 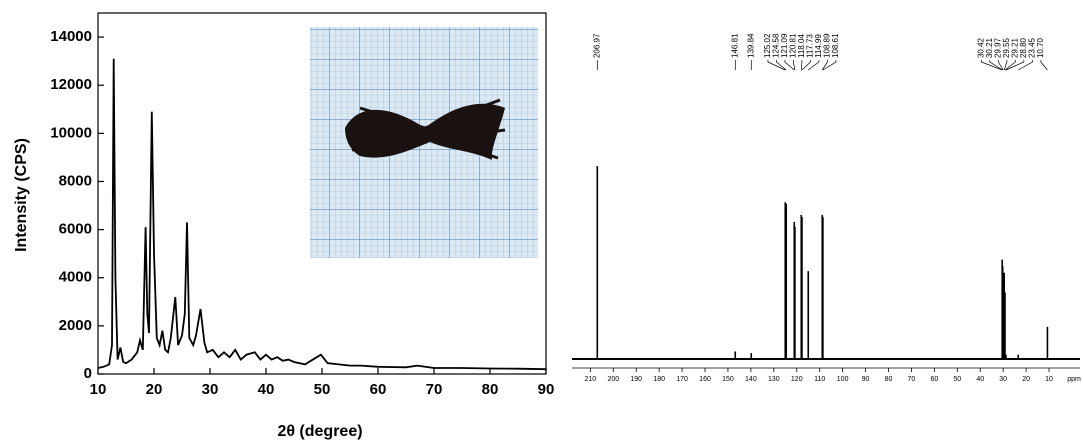 What do you see at coordinates (980, 47) in the screenshot?
I see `peak-label: 30.42` at bounding box center [980, 47].